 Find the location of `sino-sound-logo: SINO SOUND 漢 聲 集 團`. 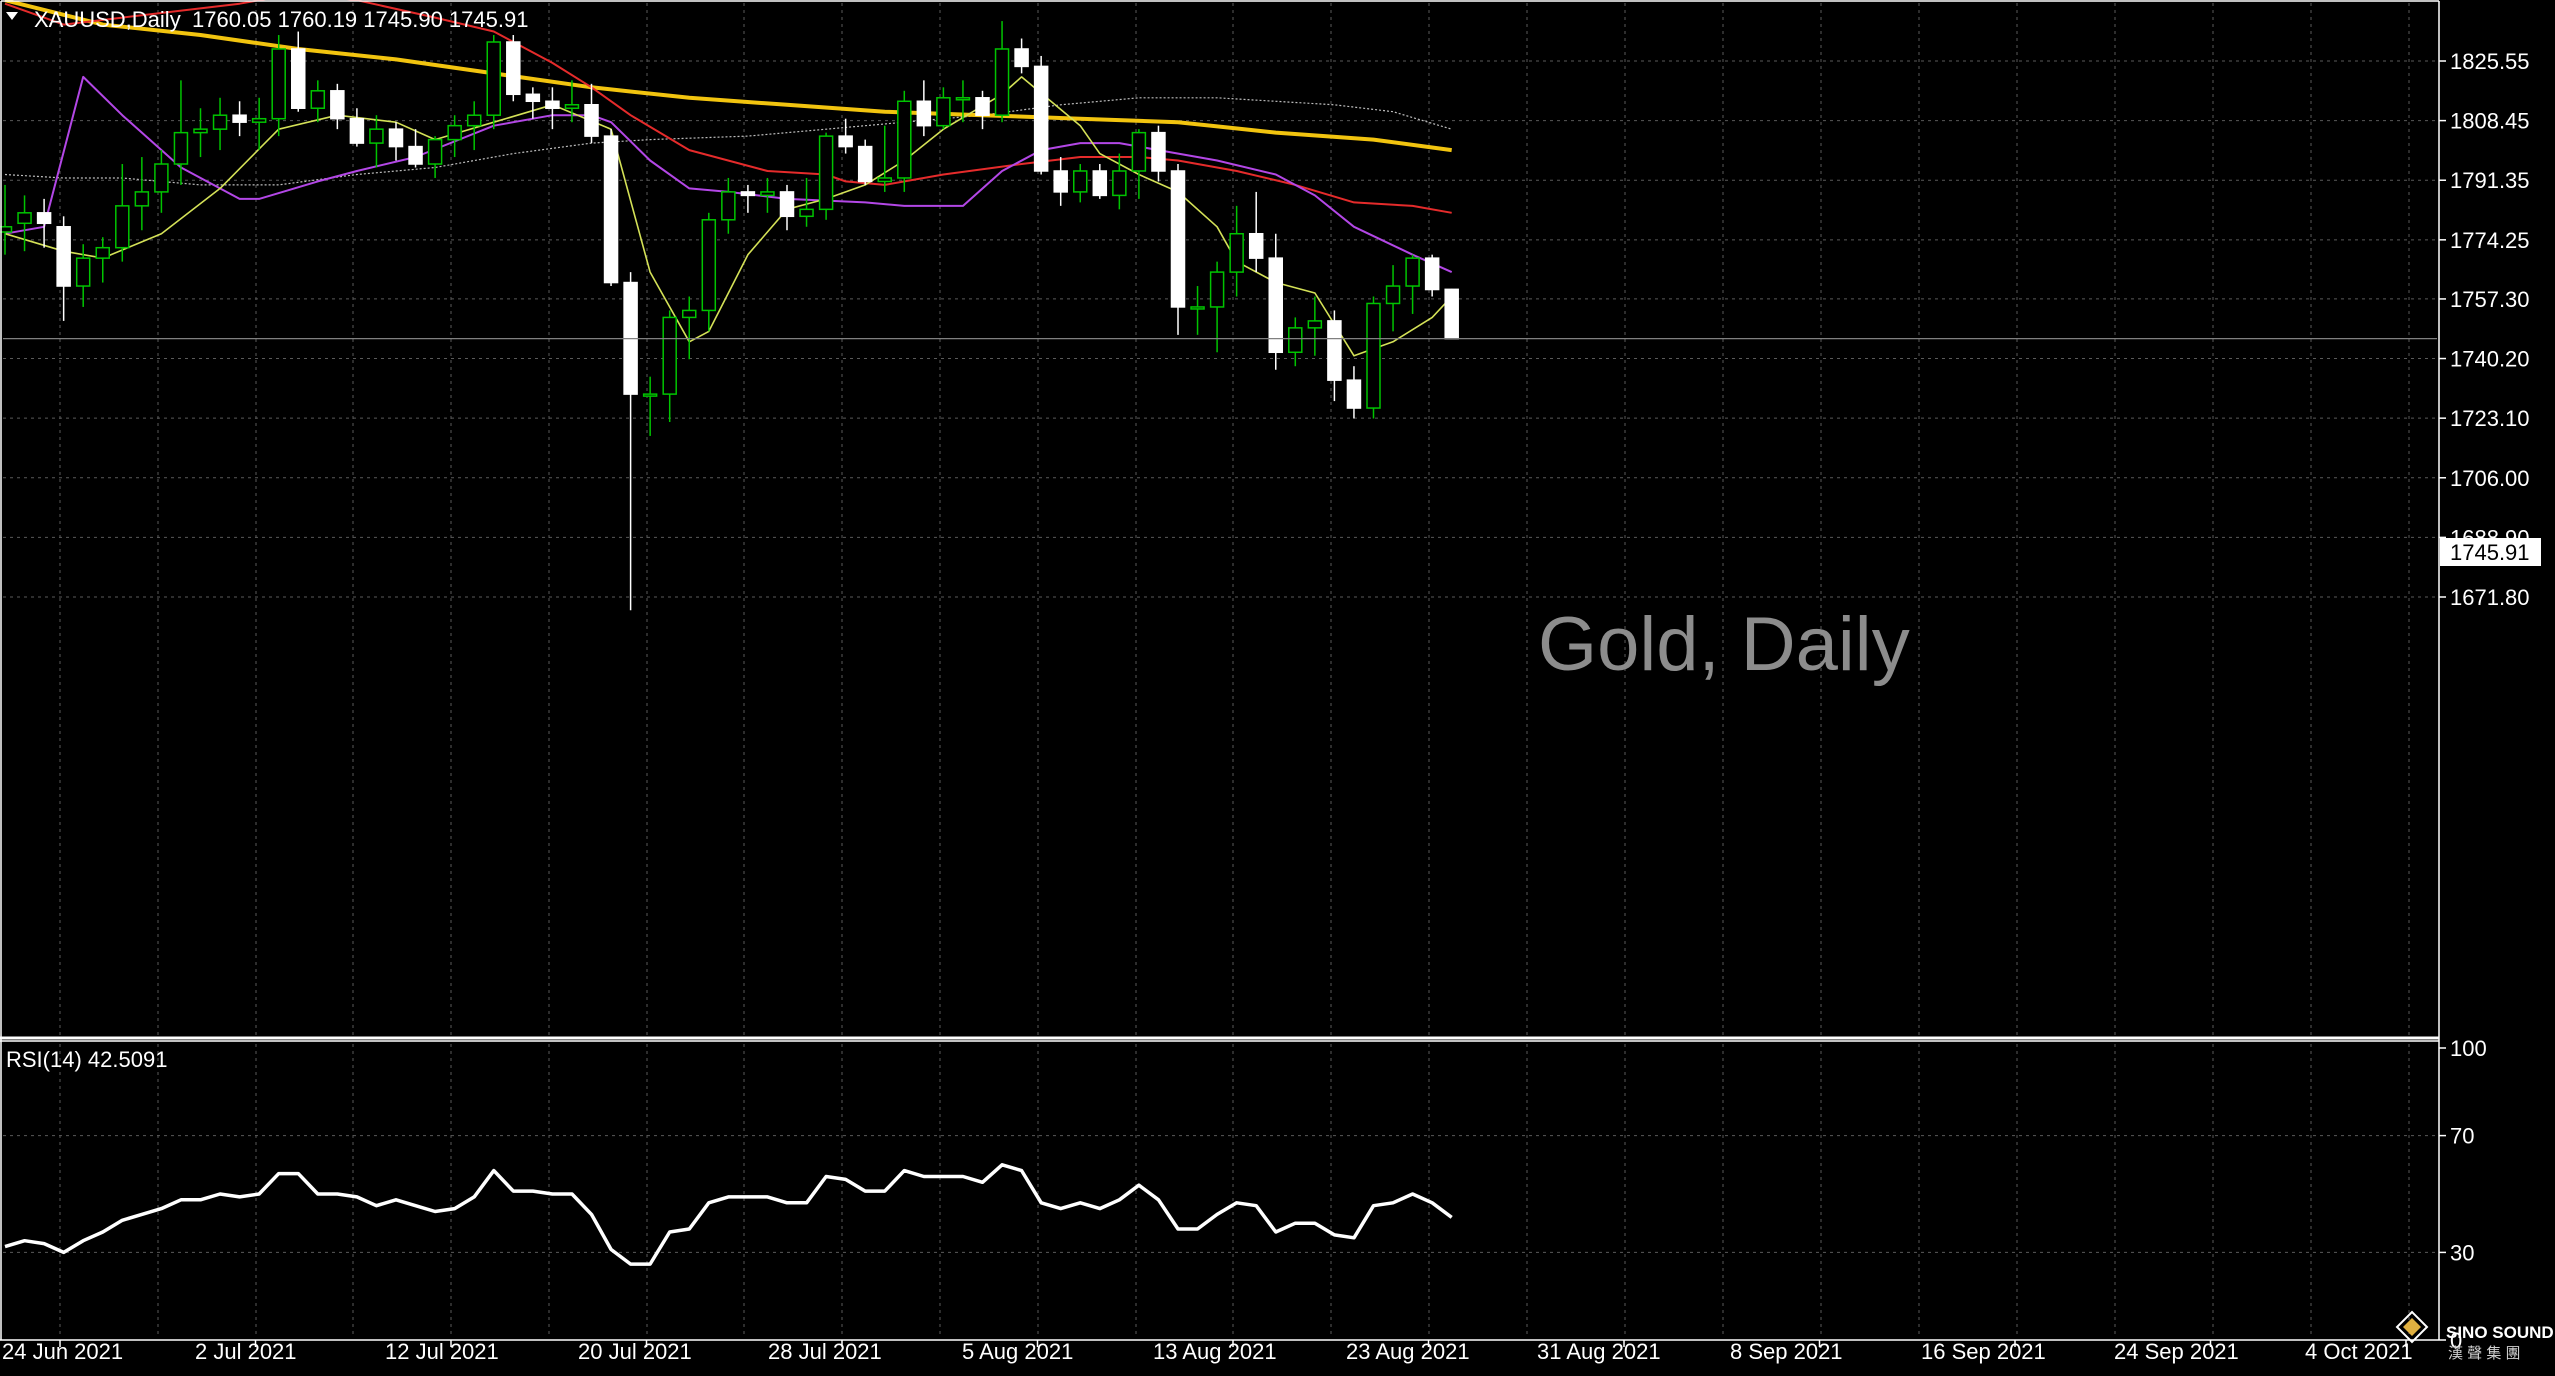

sino-sound-logo: SINO SOUND 漢 聲 集 團 is located at coordinates (2474, 1336).